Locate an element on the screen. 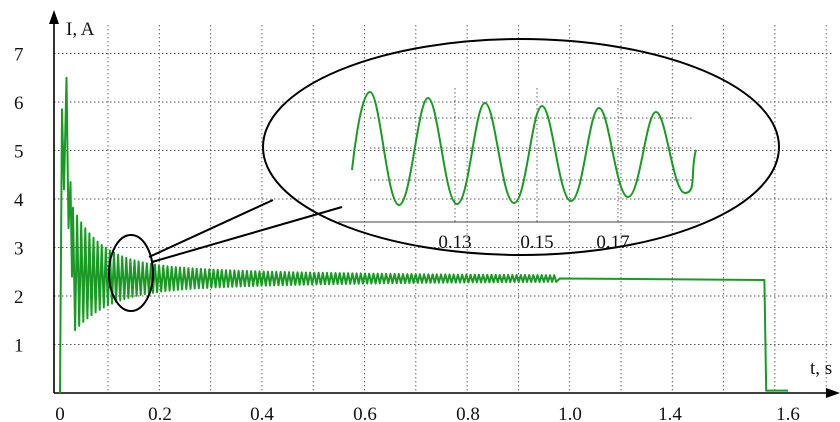 The image size is (840, 422). x-tick-label: 0.4 is located at coordinates (262, 413).